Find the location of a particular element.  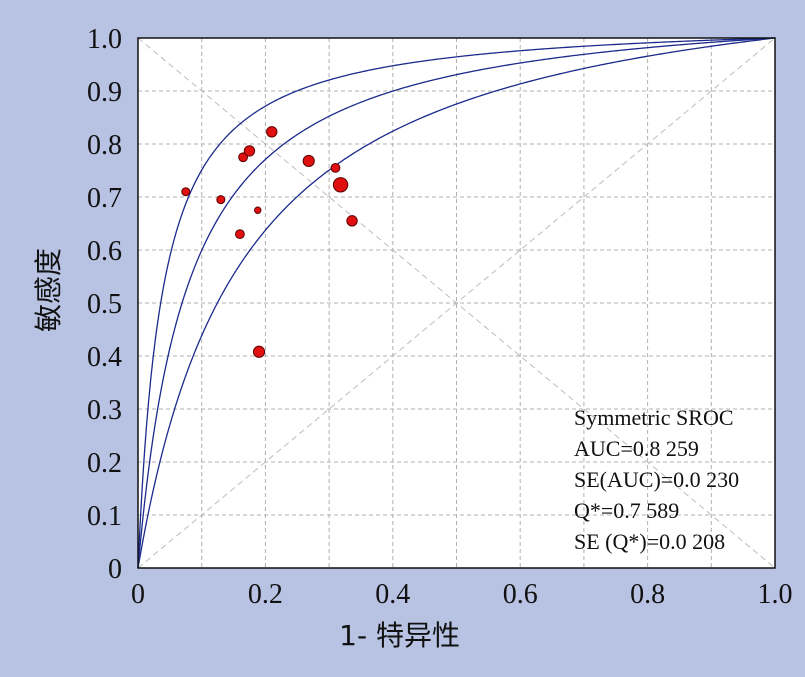

y-tick-label: 0.1 is located at coordinates (104, 516).